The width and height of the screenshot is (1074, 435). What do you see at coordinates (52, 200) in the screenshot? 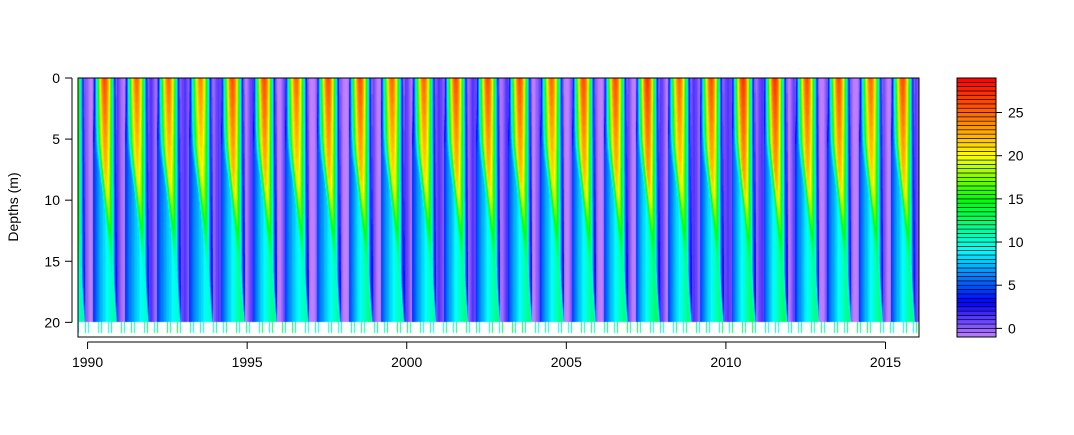
I see `y-tick-label: 10` at bounding box center [52, 200].